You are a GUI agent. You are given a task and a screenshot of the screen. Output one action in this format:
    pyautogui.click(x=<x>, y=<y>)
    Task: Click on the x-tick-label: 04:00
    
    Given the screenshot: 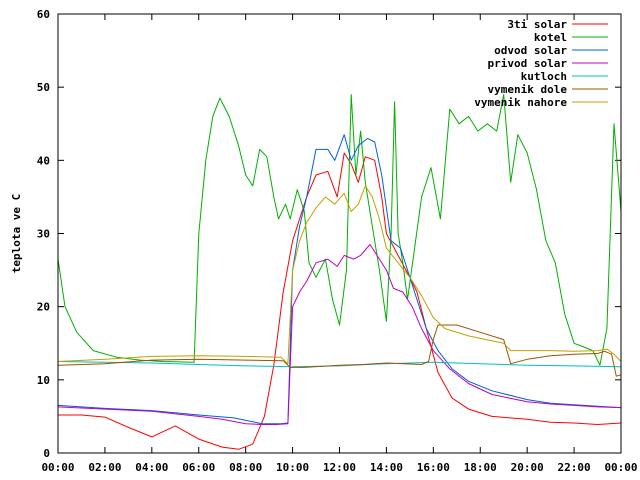 What is the action you would take?
    pyautogui.click(x=151, y=467)
    